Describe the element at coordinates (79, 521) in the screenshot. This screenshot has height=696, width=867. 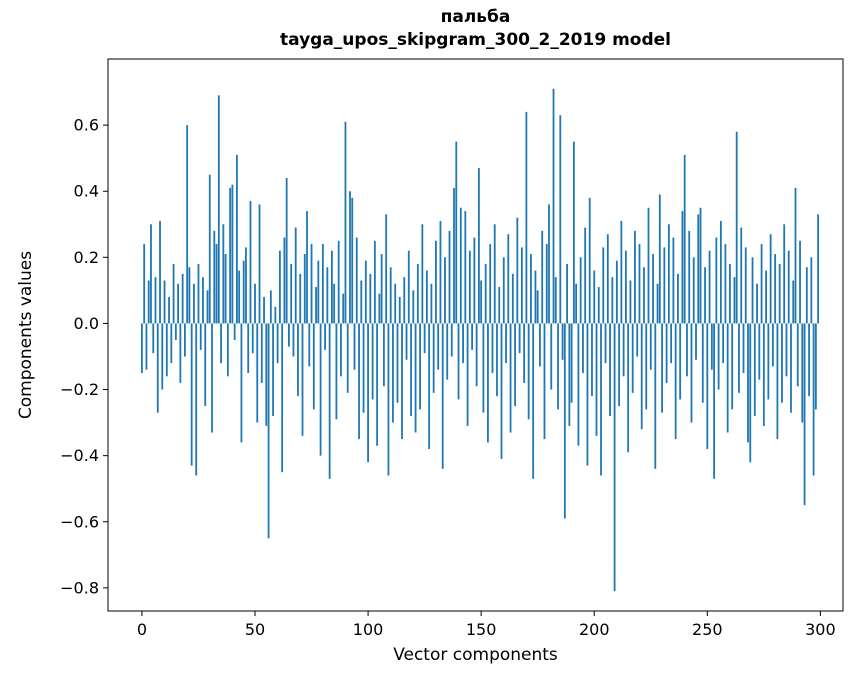
I see `y-tick-label: −0.6` at that location.